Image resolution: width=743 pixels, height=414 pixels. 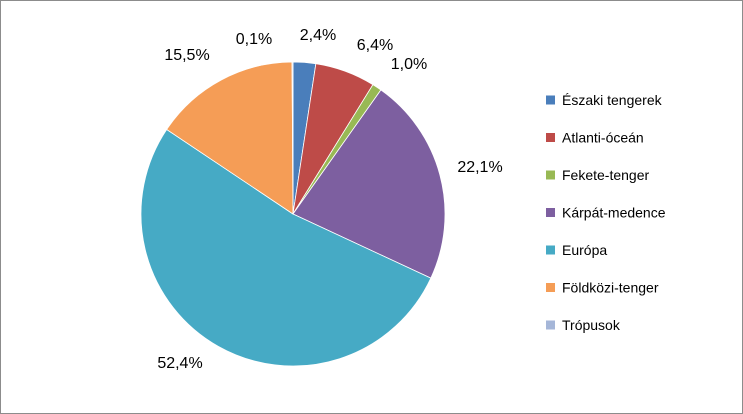 I want to click on legend-swatch-atlanti-ocean, so click(x=550, y=137).